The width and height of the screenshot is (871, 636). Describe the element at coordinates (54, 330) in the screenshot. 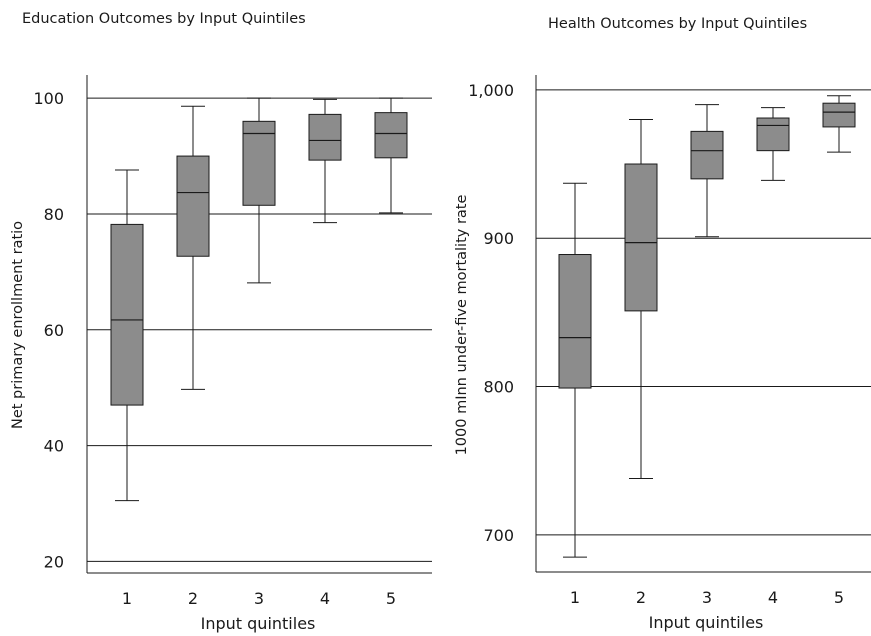

I see `education-ytick-label-60: 60` at that location.